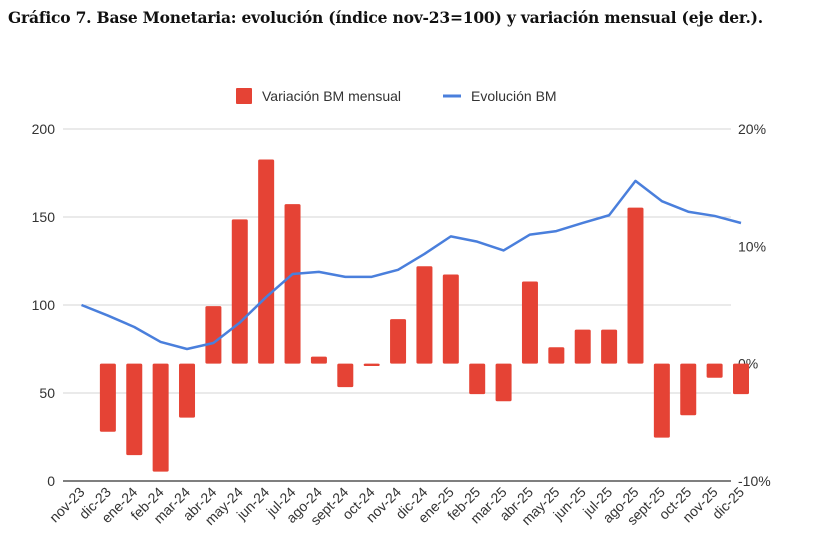 This screenshot has width=818, height=544. Describe the element at coordinates (44, 129) in the screenshot. I see `left-tick-label: 200` at that location.